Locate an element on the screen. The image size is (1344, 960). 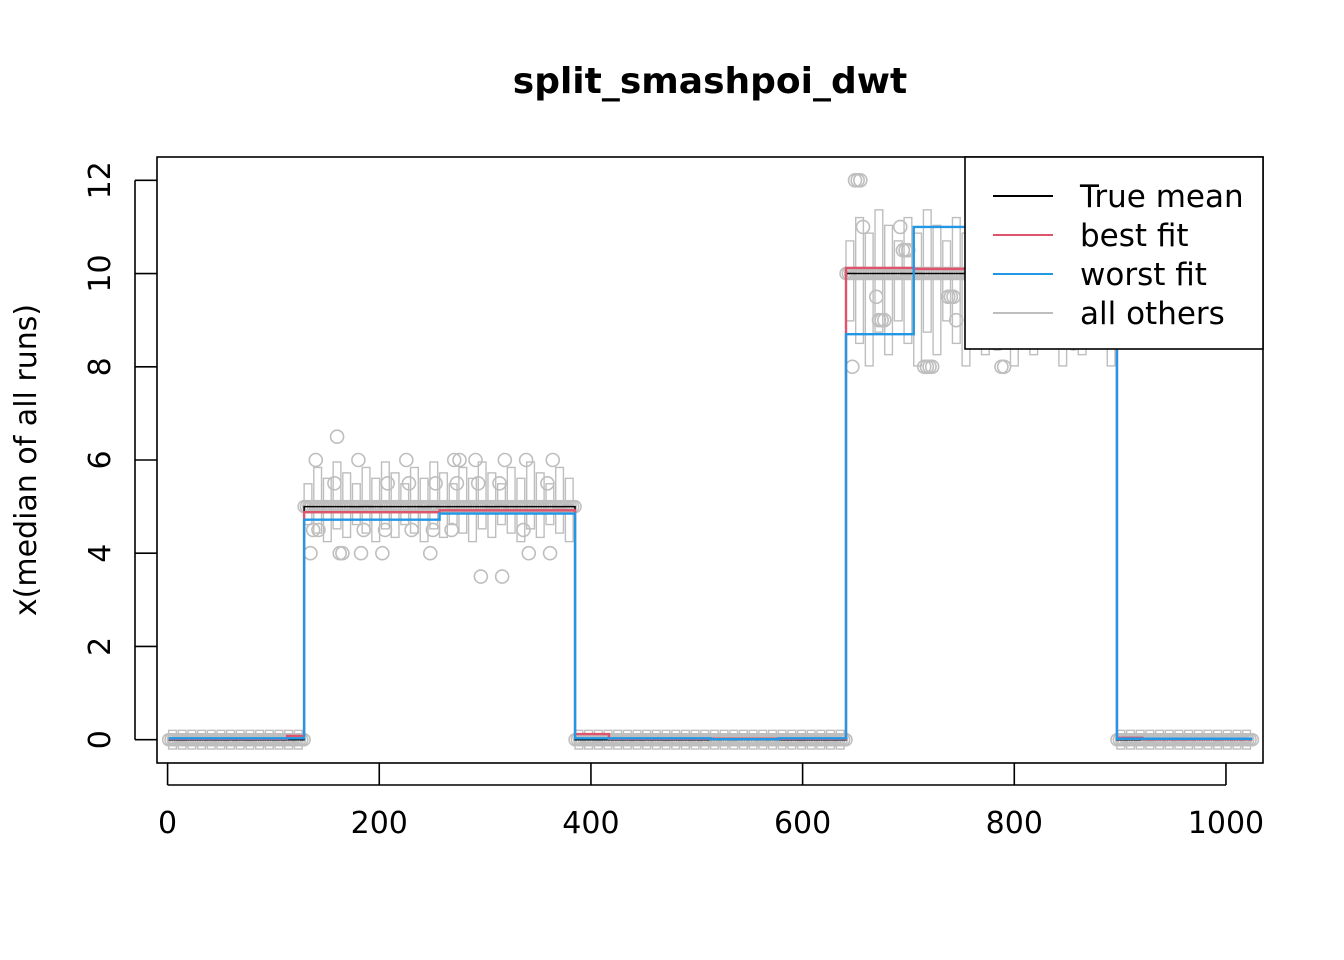
y-tick-label: 4 is located at coordinates (100, 553).